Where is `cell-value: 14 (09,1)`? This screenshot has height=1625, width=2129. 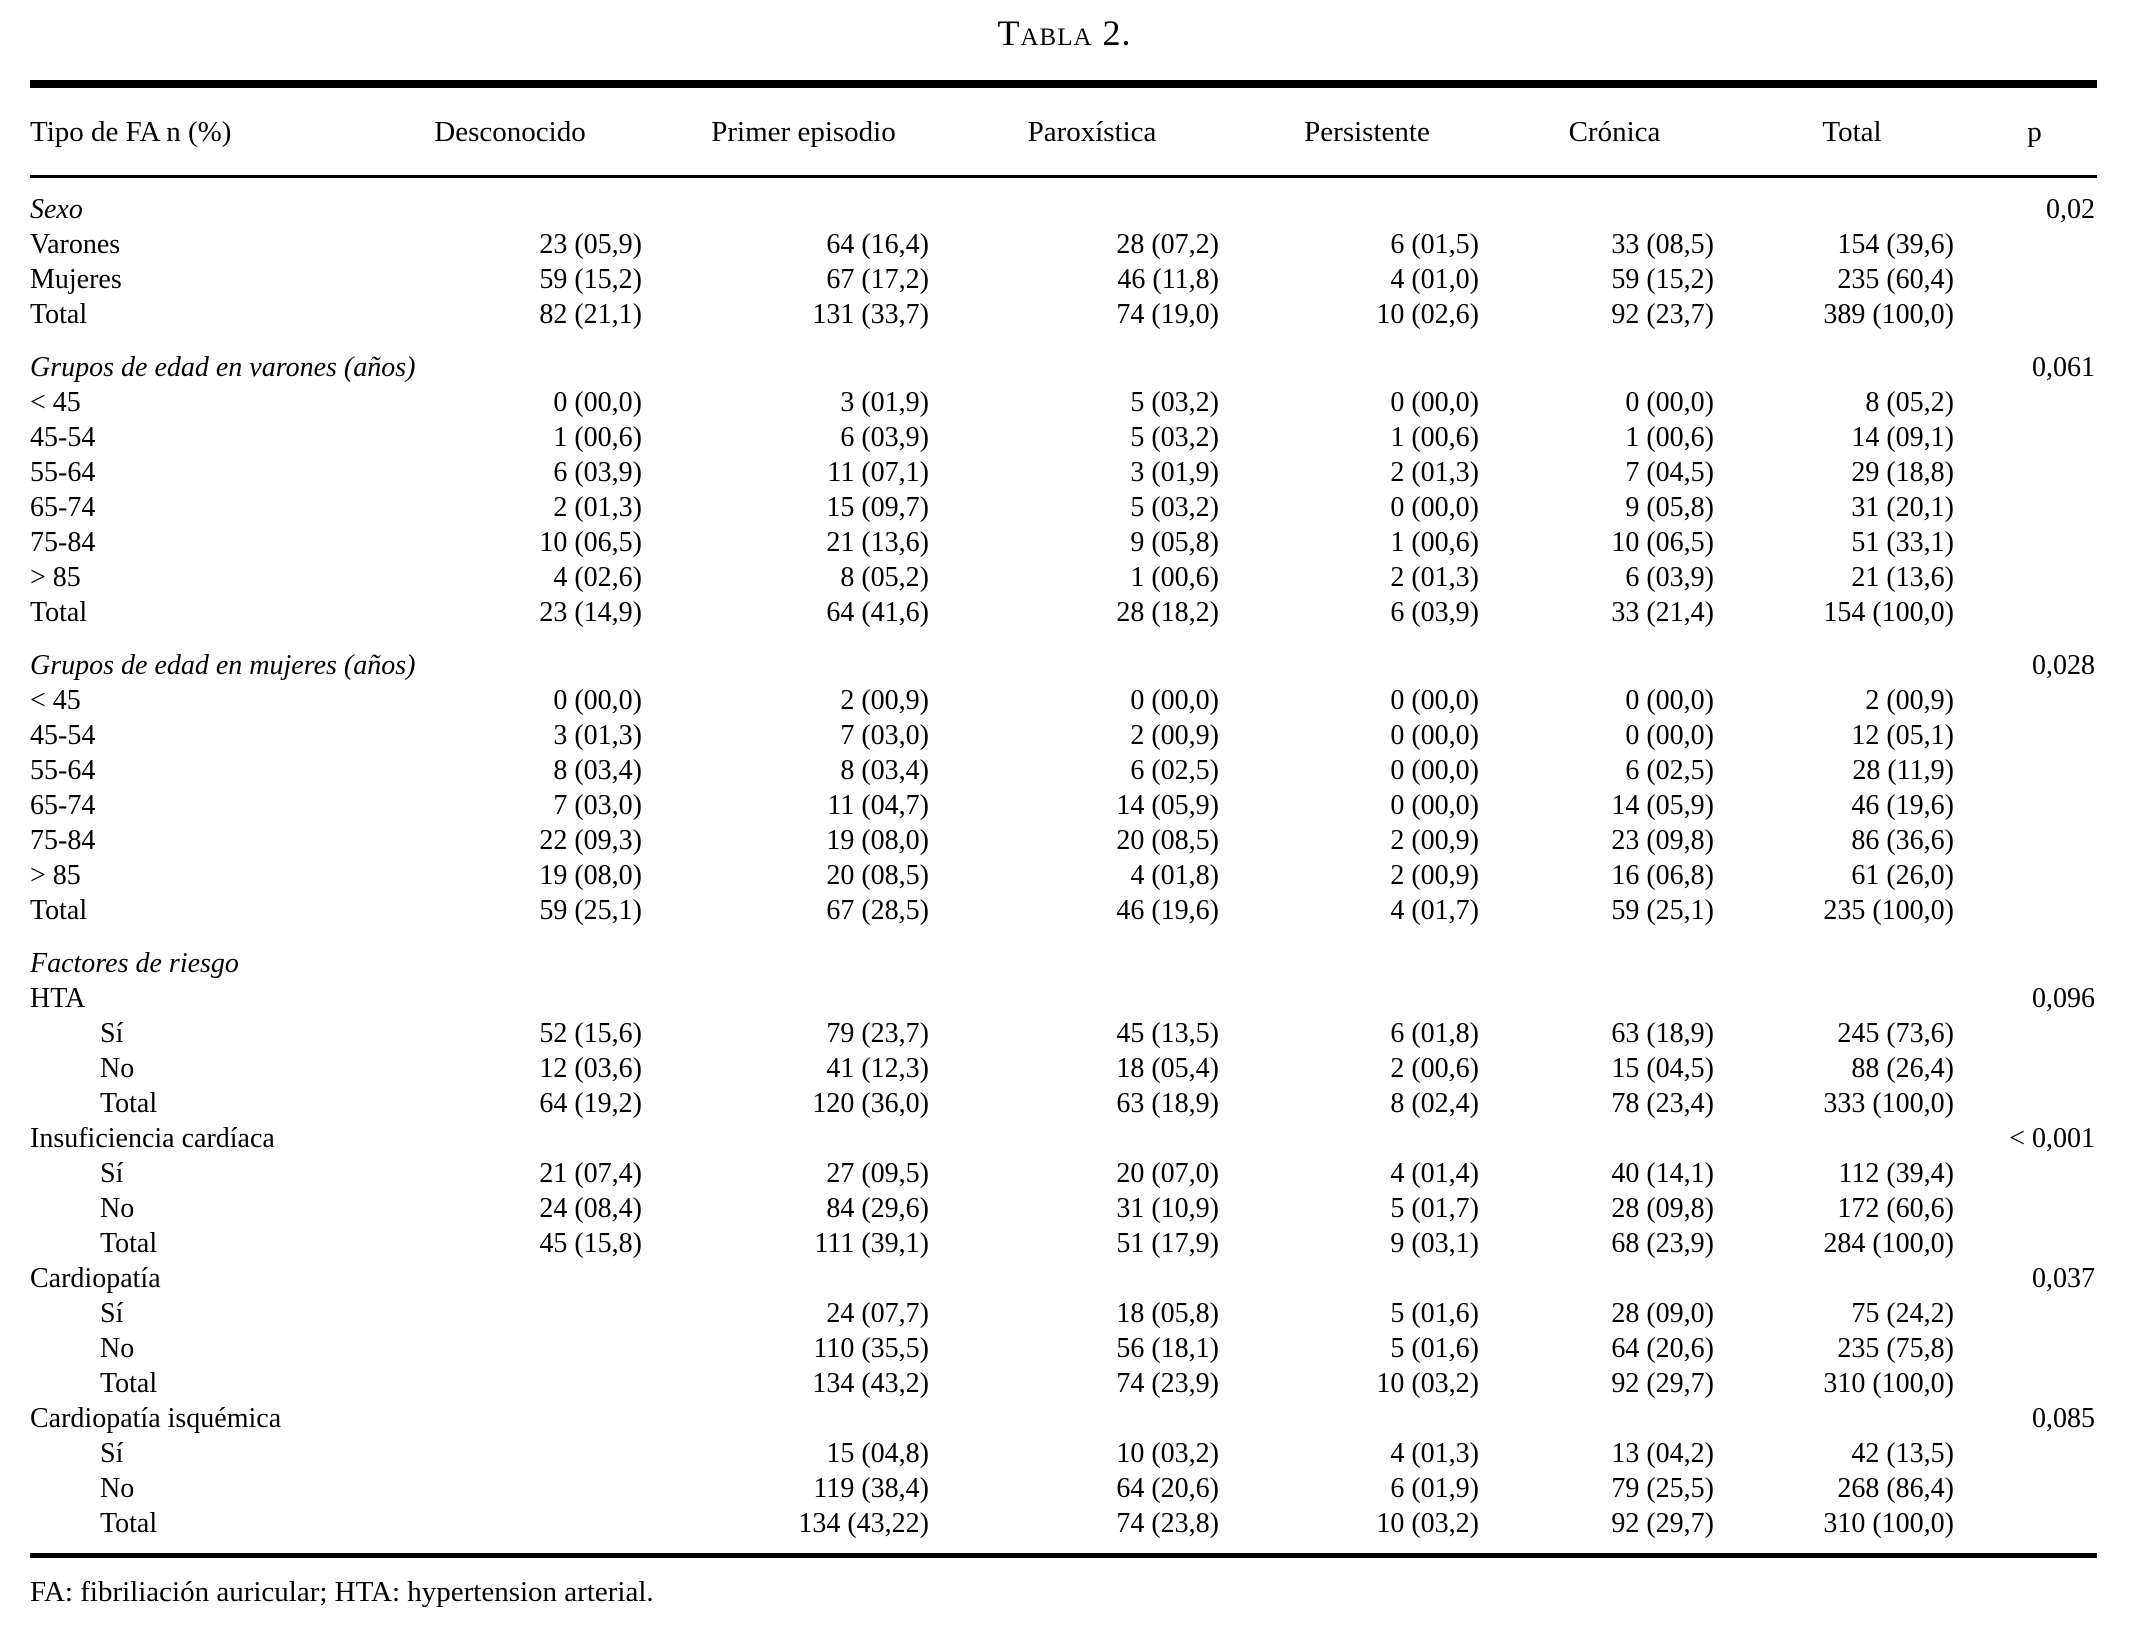 cell-value: 14 (09,1) is located at coordinates (1902, 437).